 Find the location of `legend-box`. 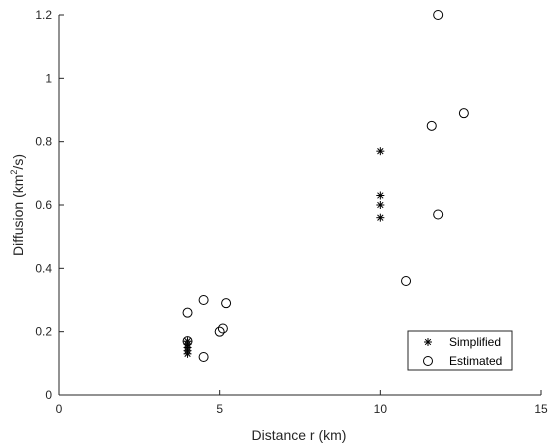

legend-box is located at coordinates (460, 350).